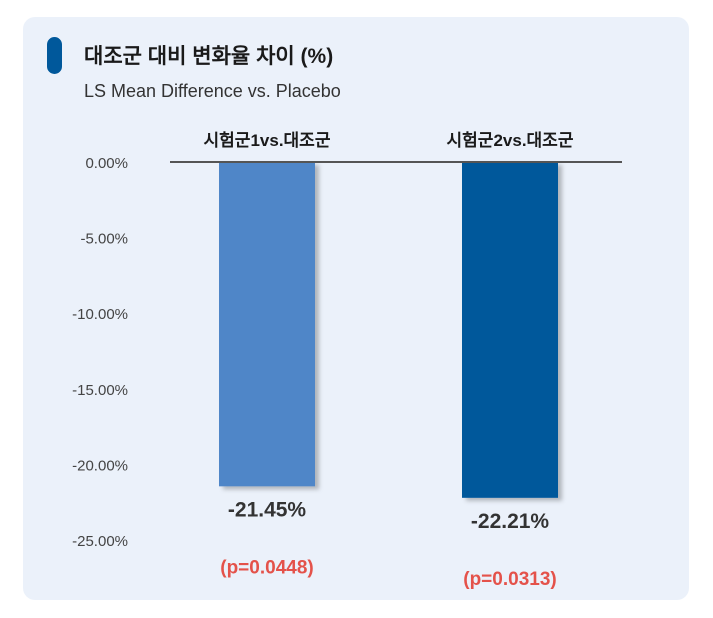 The height and width of the screenshot is (618, 713). Describe the element at coordinates (212, 91) in the screenshot. I see `chart-subtitle: LS Mean Difference vs. Placebo` at that location.